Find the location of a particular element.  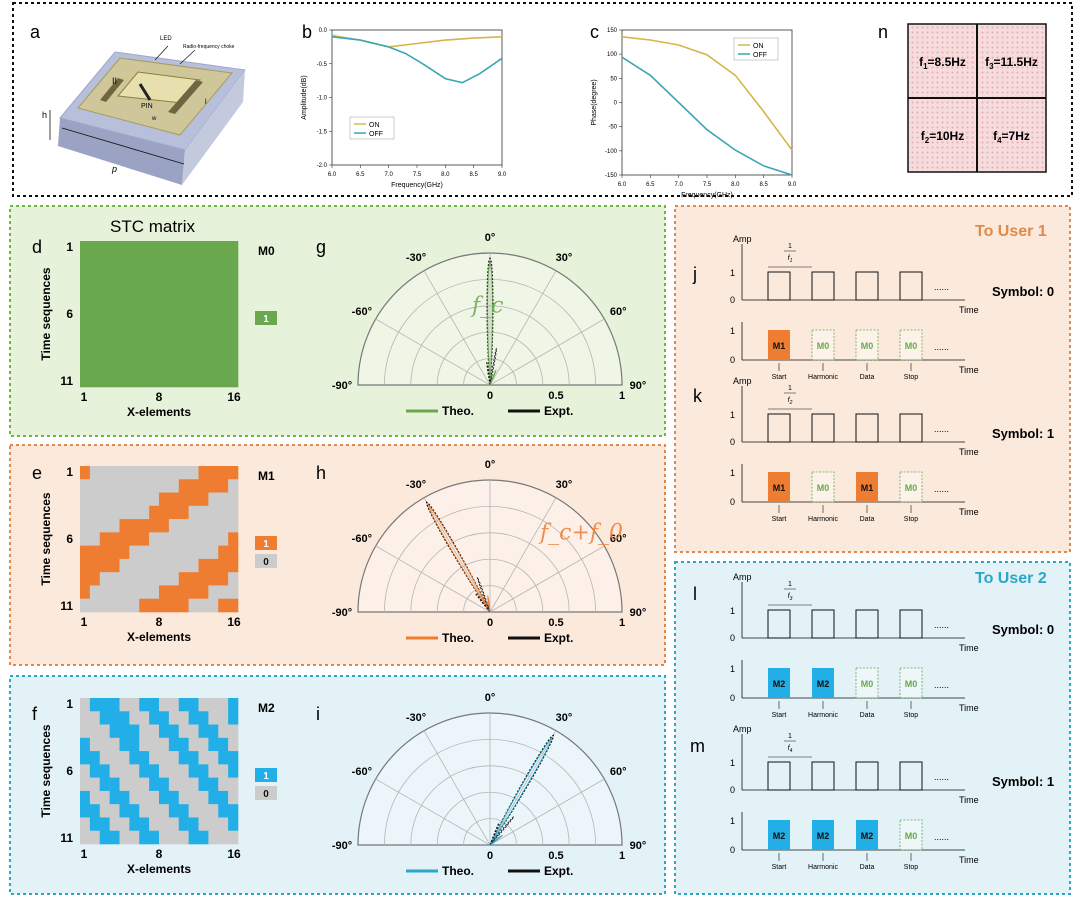

panel-letter-f: f is located at coordinates (35, 714).